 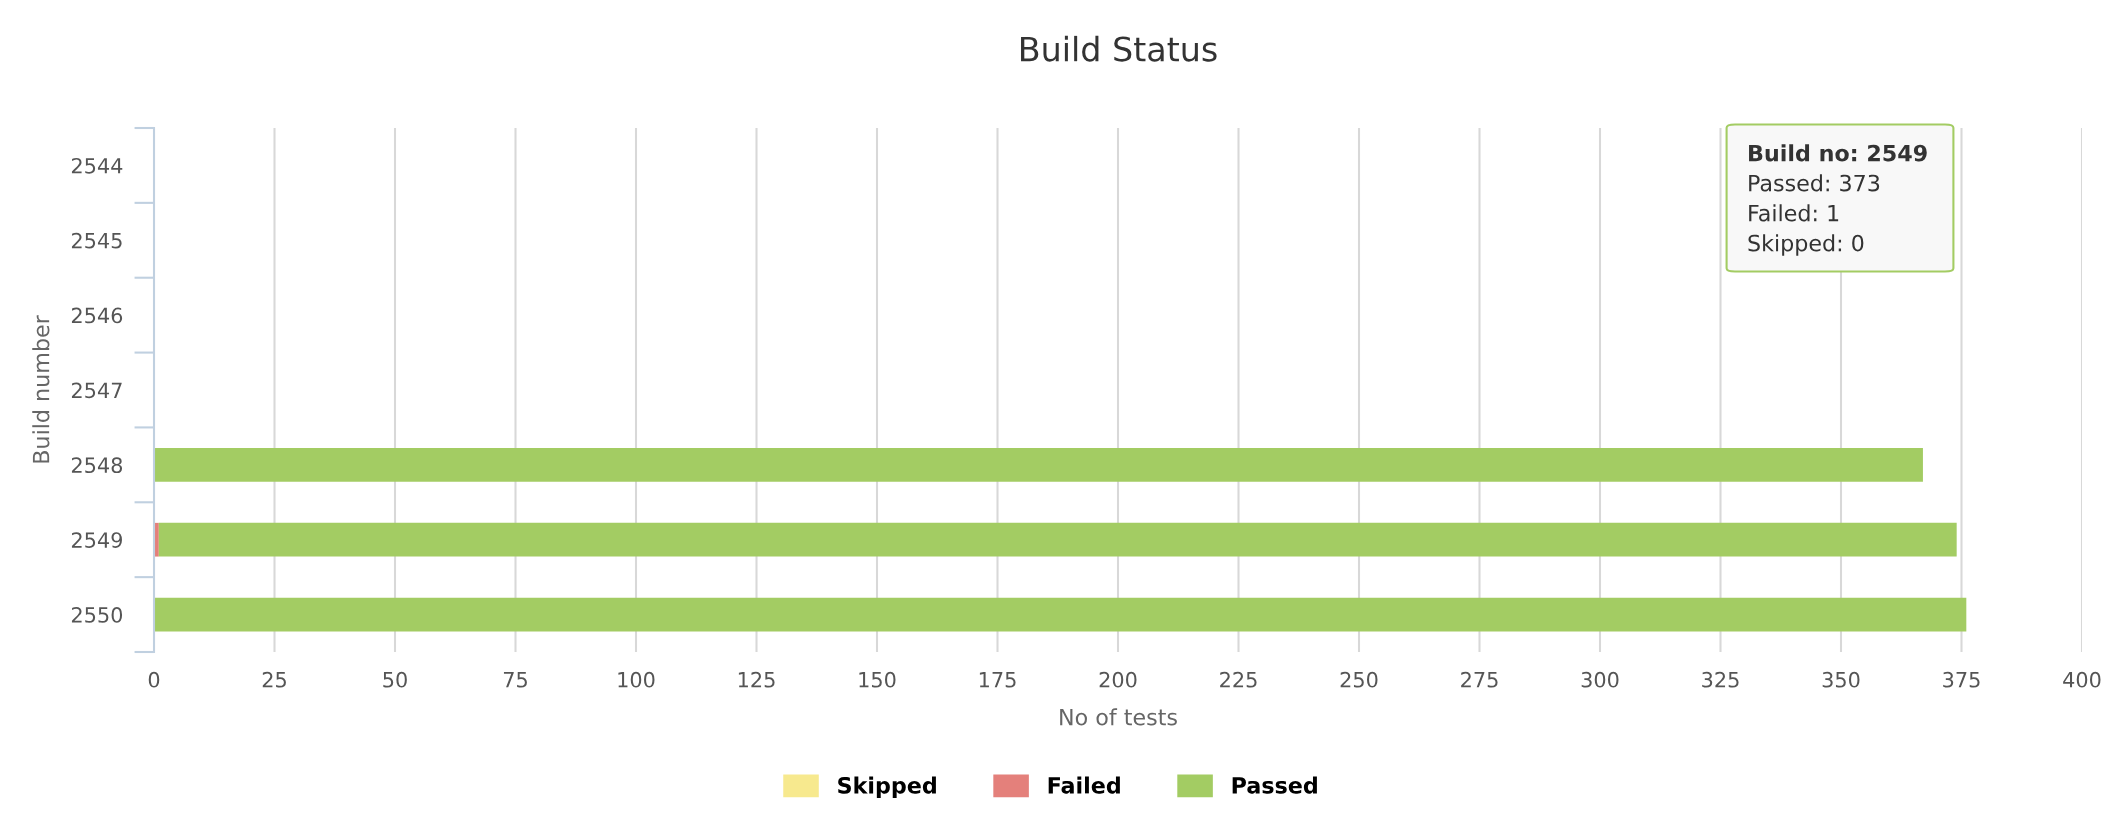 I want to click on y-tick-label: 2546, so click(x=97, y=315).